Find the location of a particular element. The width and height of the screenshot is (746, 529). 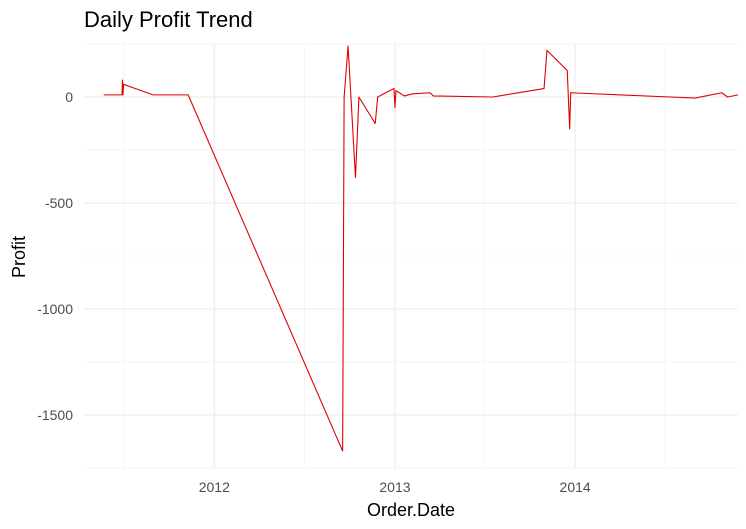

y-axis-title: Profit is located at coordinates (19, 257).